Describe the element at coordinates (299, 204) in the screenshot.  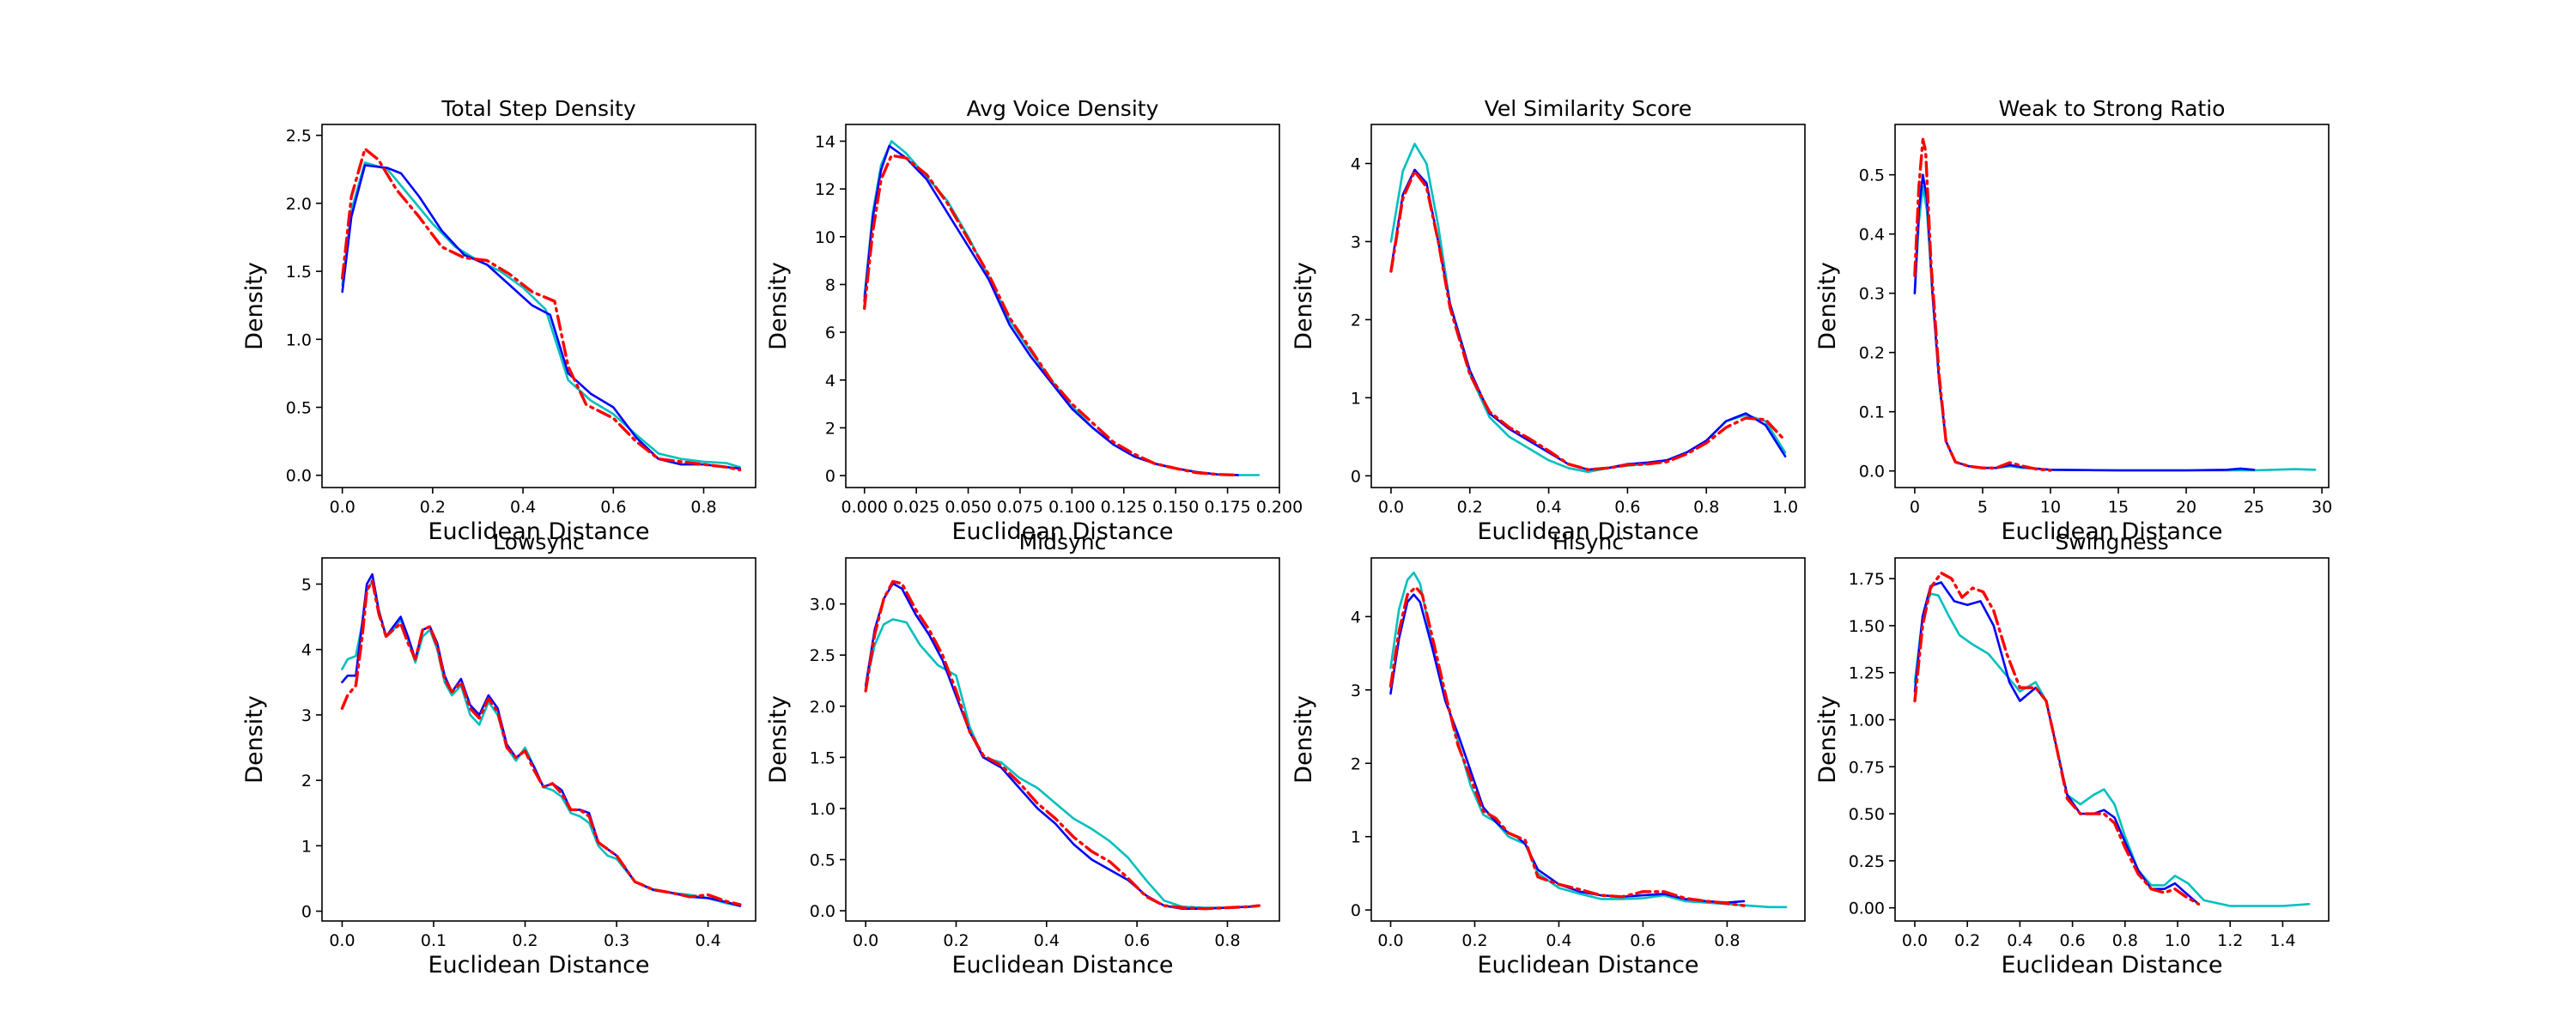
I see `y-tick-label: 2.0` at that location.